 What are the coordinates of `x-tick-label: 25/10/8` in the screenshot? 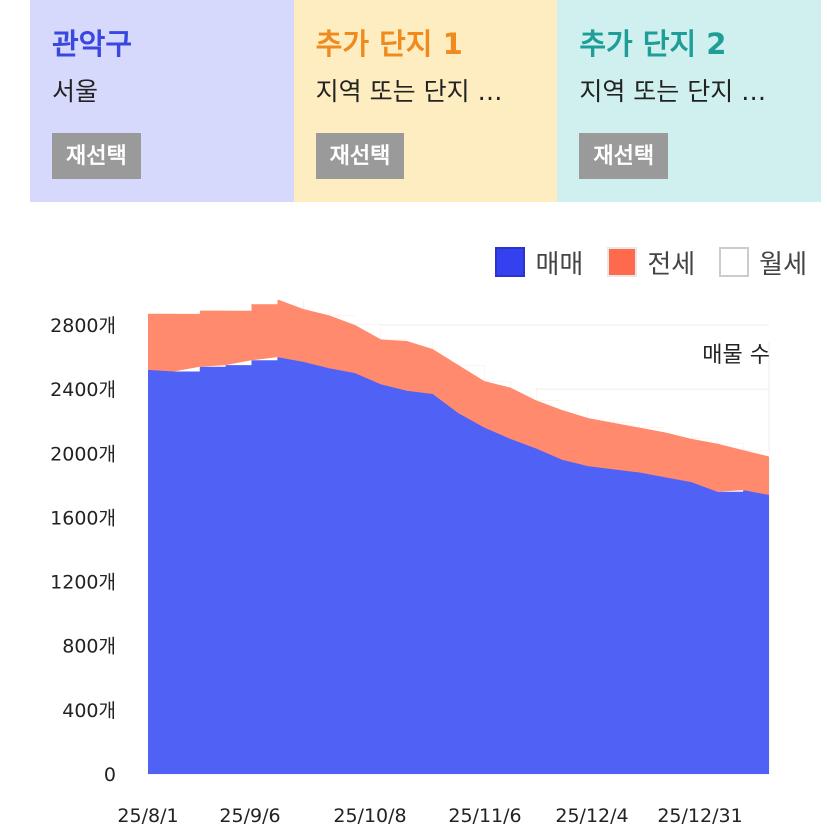 It's located at (369, 816).